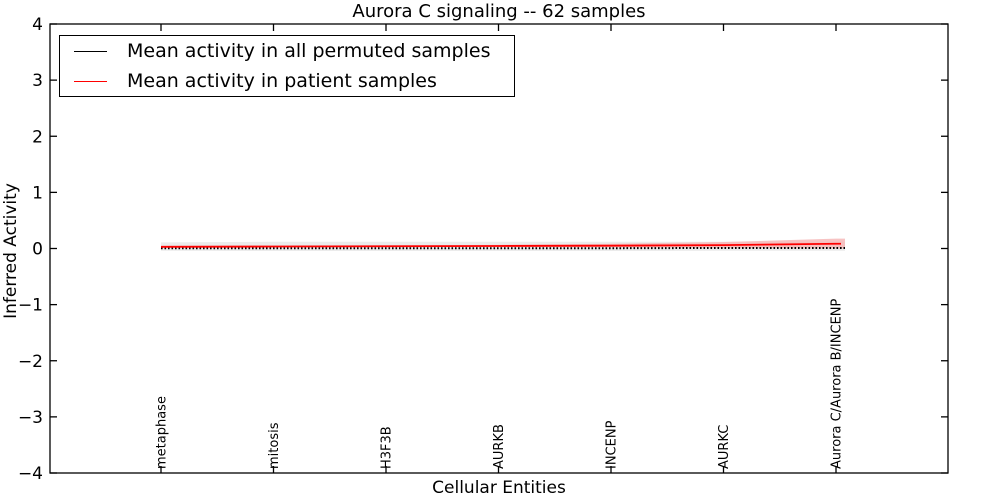  Describe the element at coordinates (309, 51) in the screenshot. I see `legend-label: Mean activity in all permuted samples` at that location.